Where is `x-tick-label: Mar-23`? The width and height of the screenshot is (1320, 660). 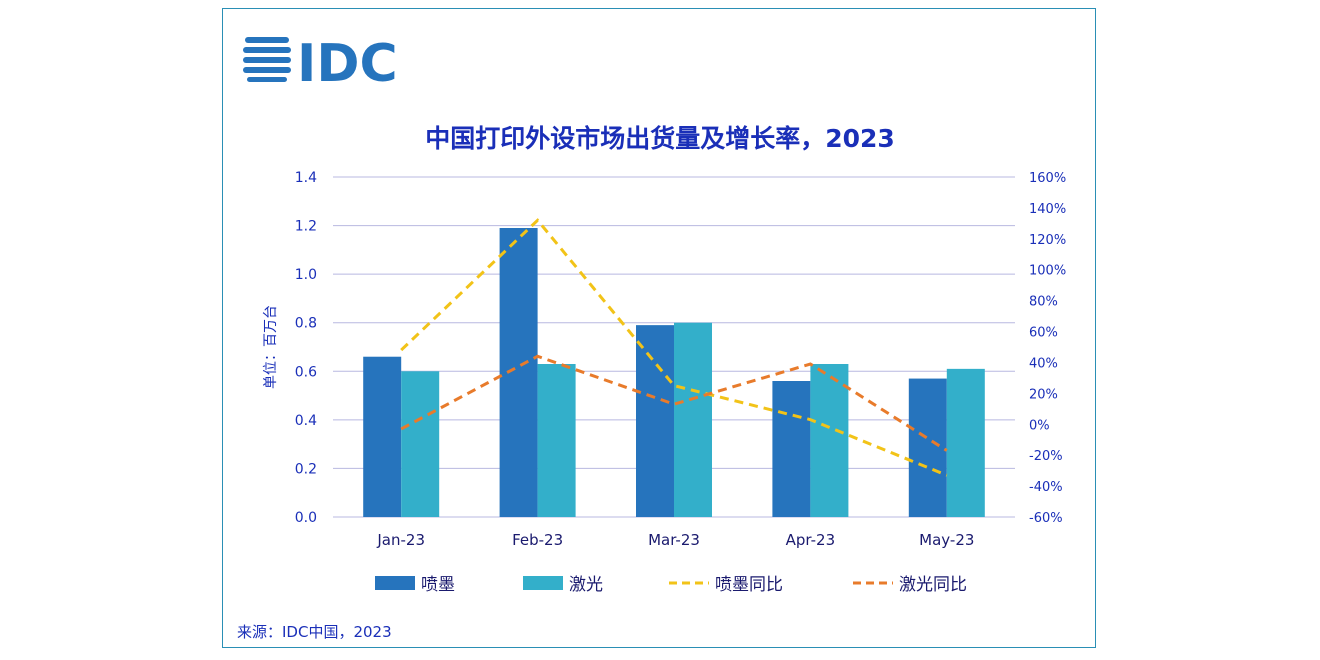 x-tick-label: Mar-23 is located at coordinates (674, 540).